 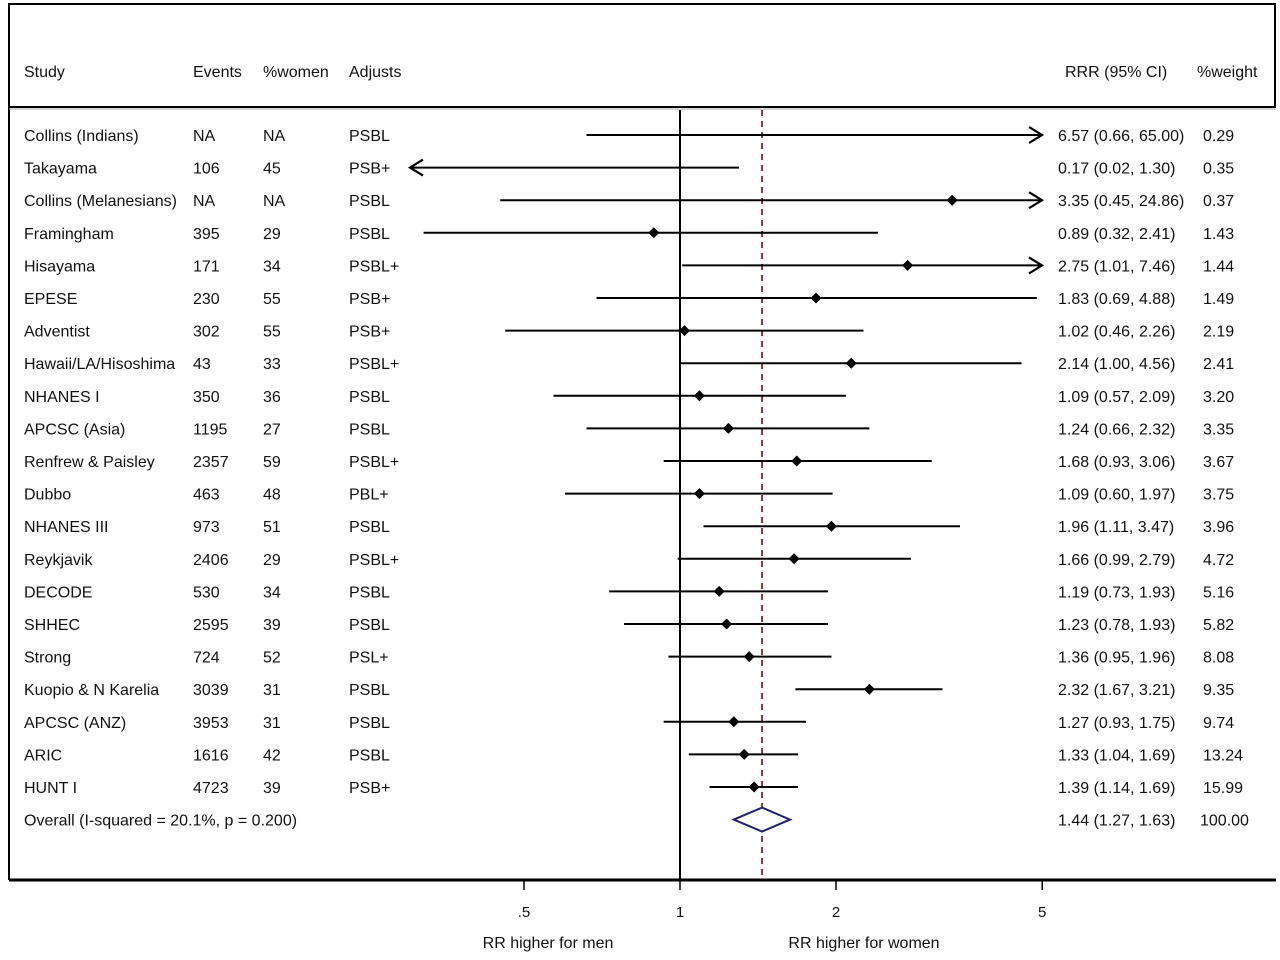 What do you see at coordinates (629, 625) in the screenshot?
I see `study-row: SHHEC 2595 39 PSBL 1.23 (0.78, 1.93) 5.82` at bounding box center [629, 625].